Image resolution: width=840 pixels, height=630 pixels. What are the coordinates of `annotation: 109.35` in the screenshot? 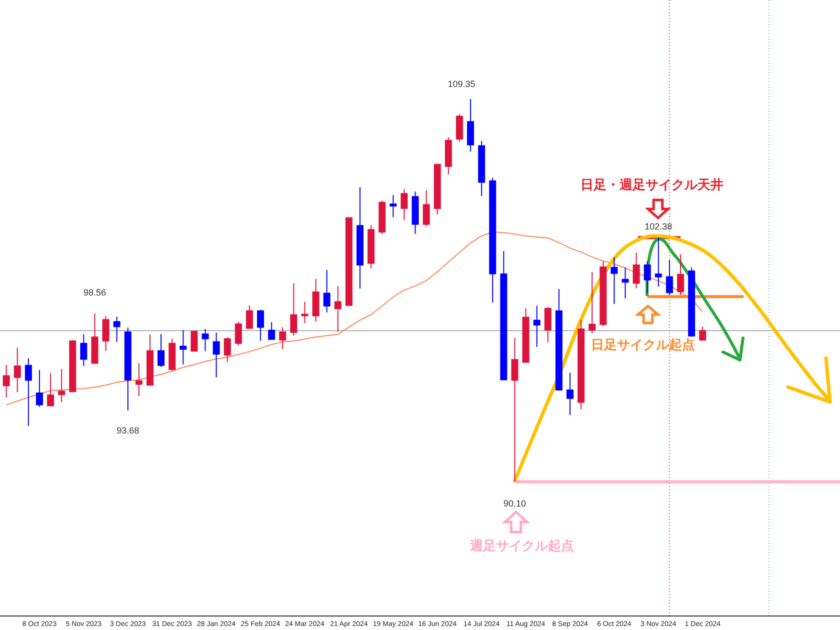 It's located at (462, 84).